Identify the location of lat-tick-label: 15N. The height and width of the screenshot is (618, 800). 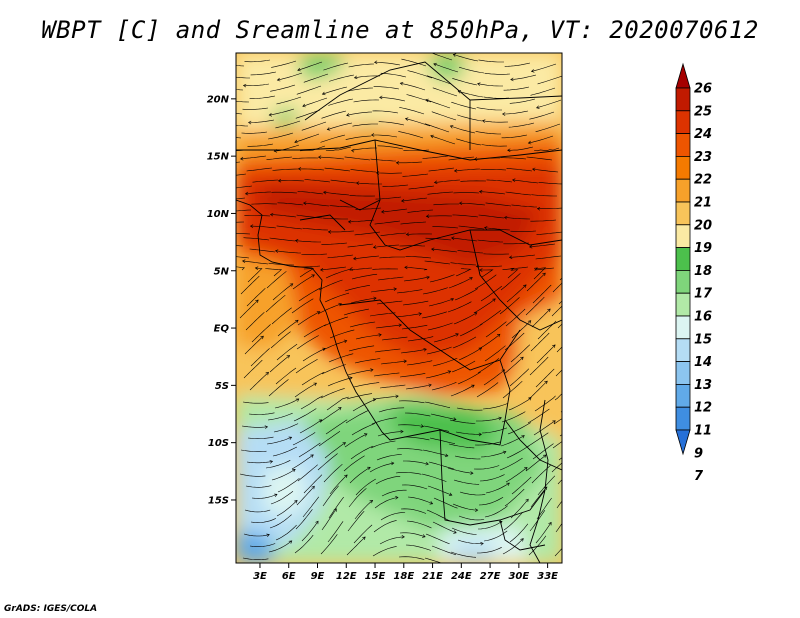
(218, 157).